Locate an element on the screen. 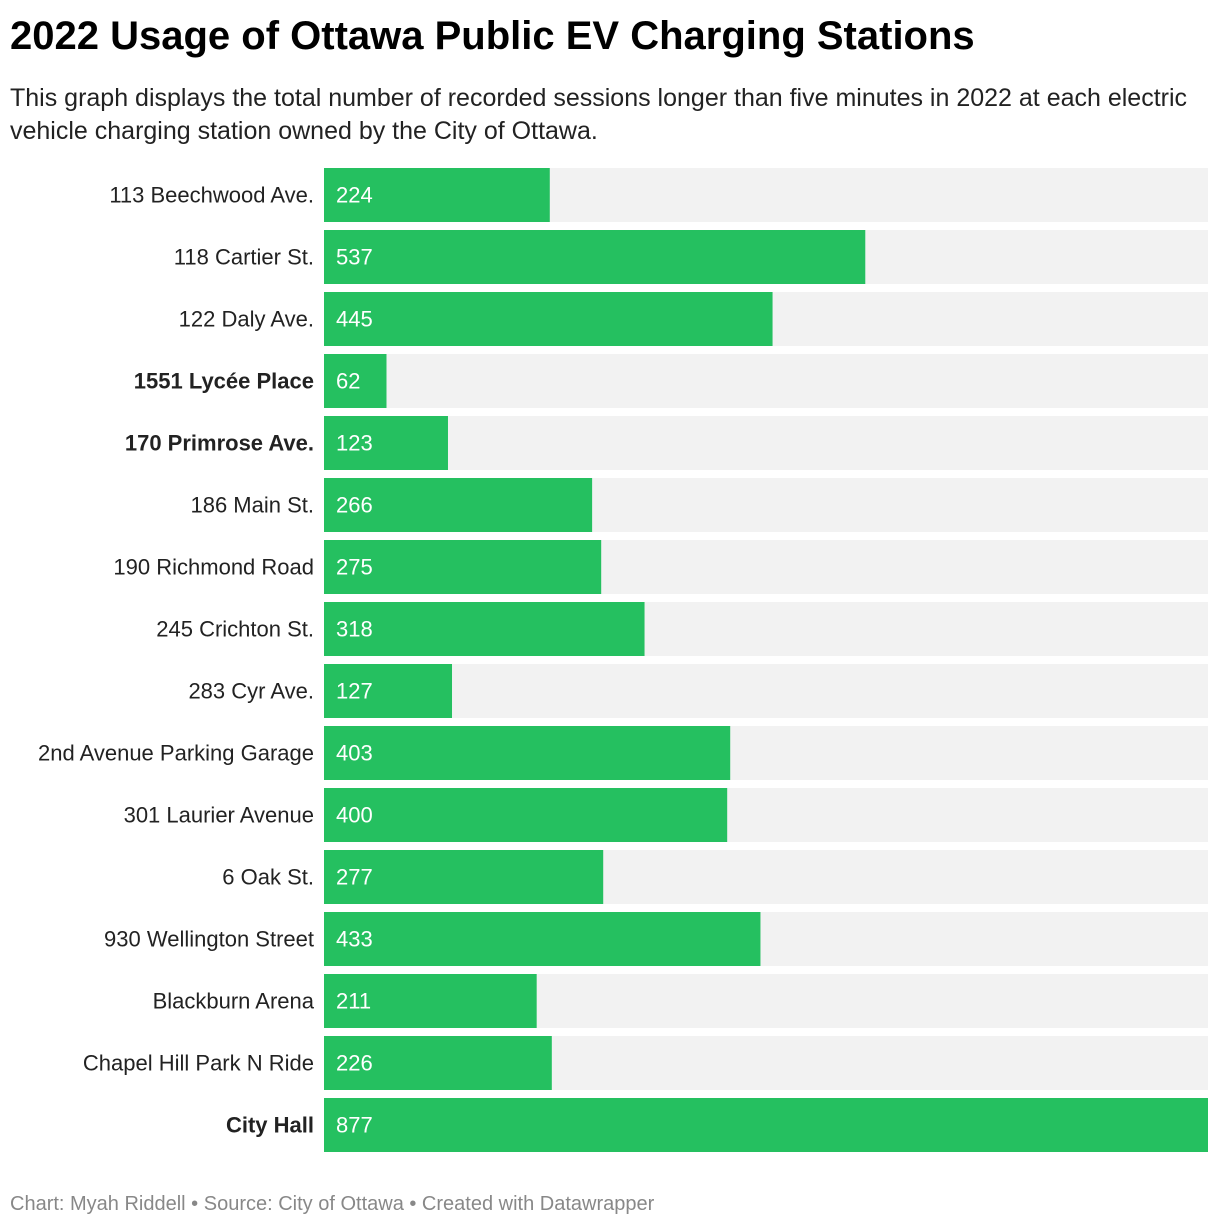 The width and height of the screenshot is (1220, 1228). category-label-301-laurier-avenue: 301 Laurier Avenue is located at coordinates (219, 815).